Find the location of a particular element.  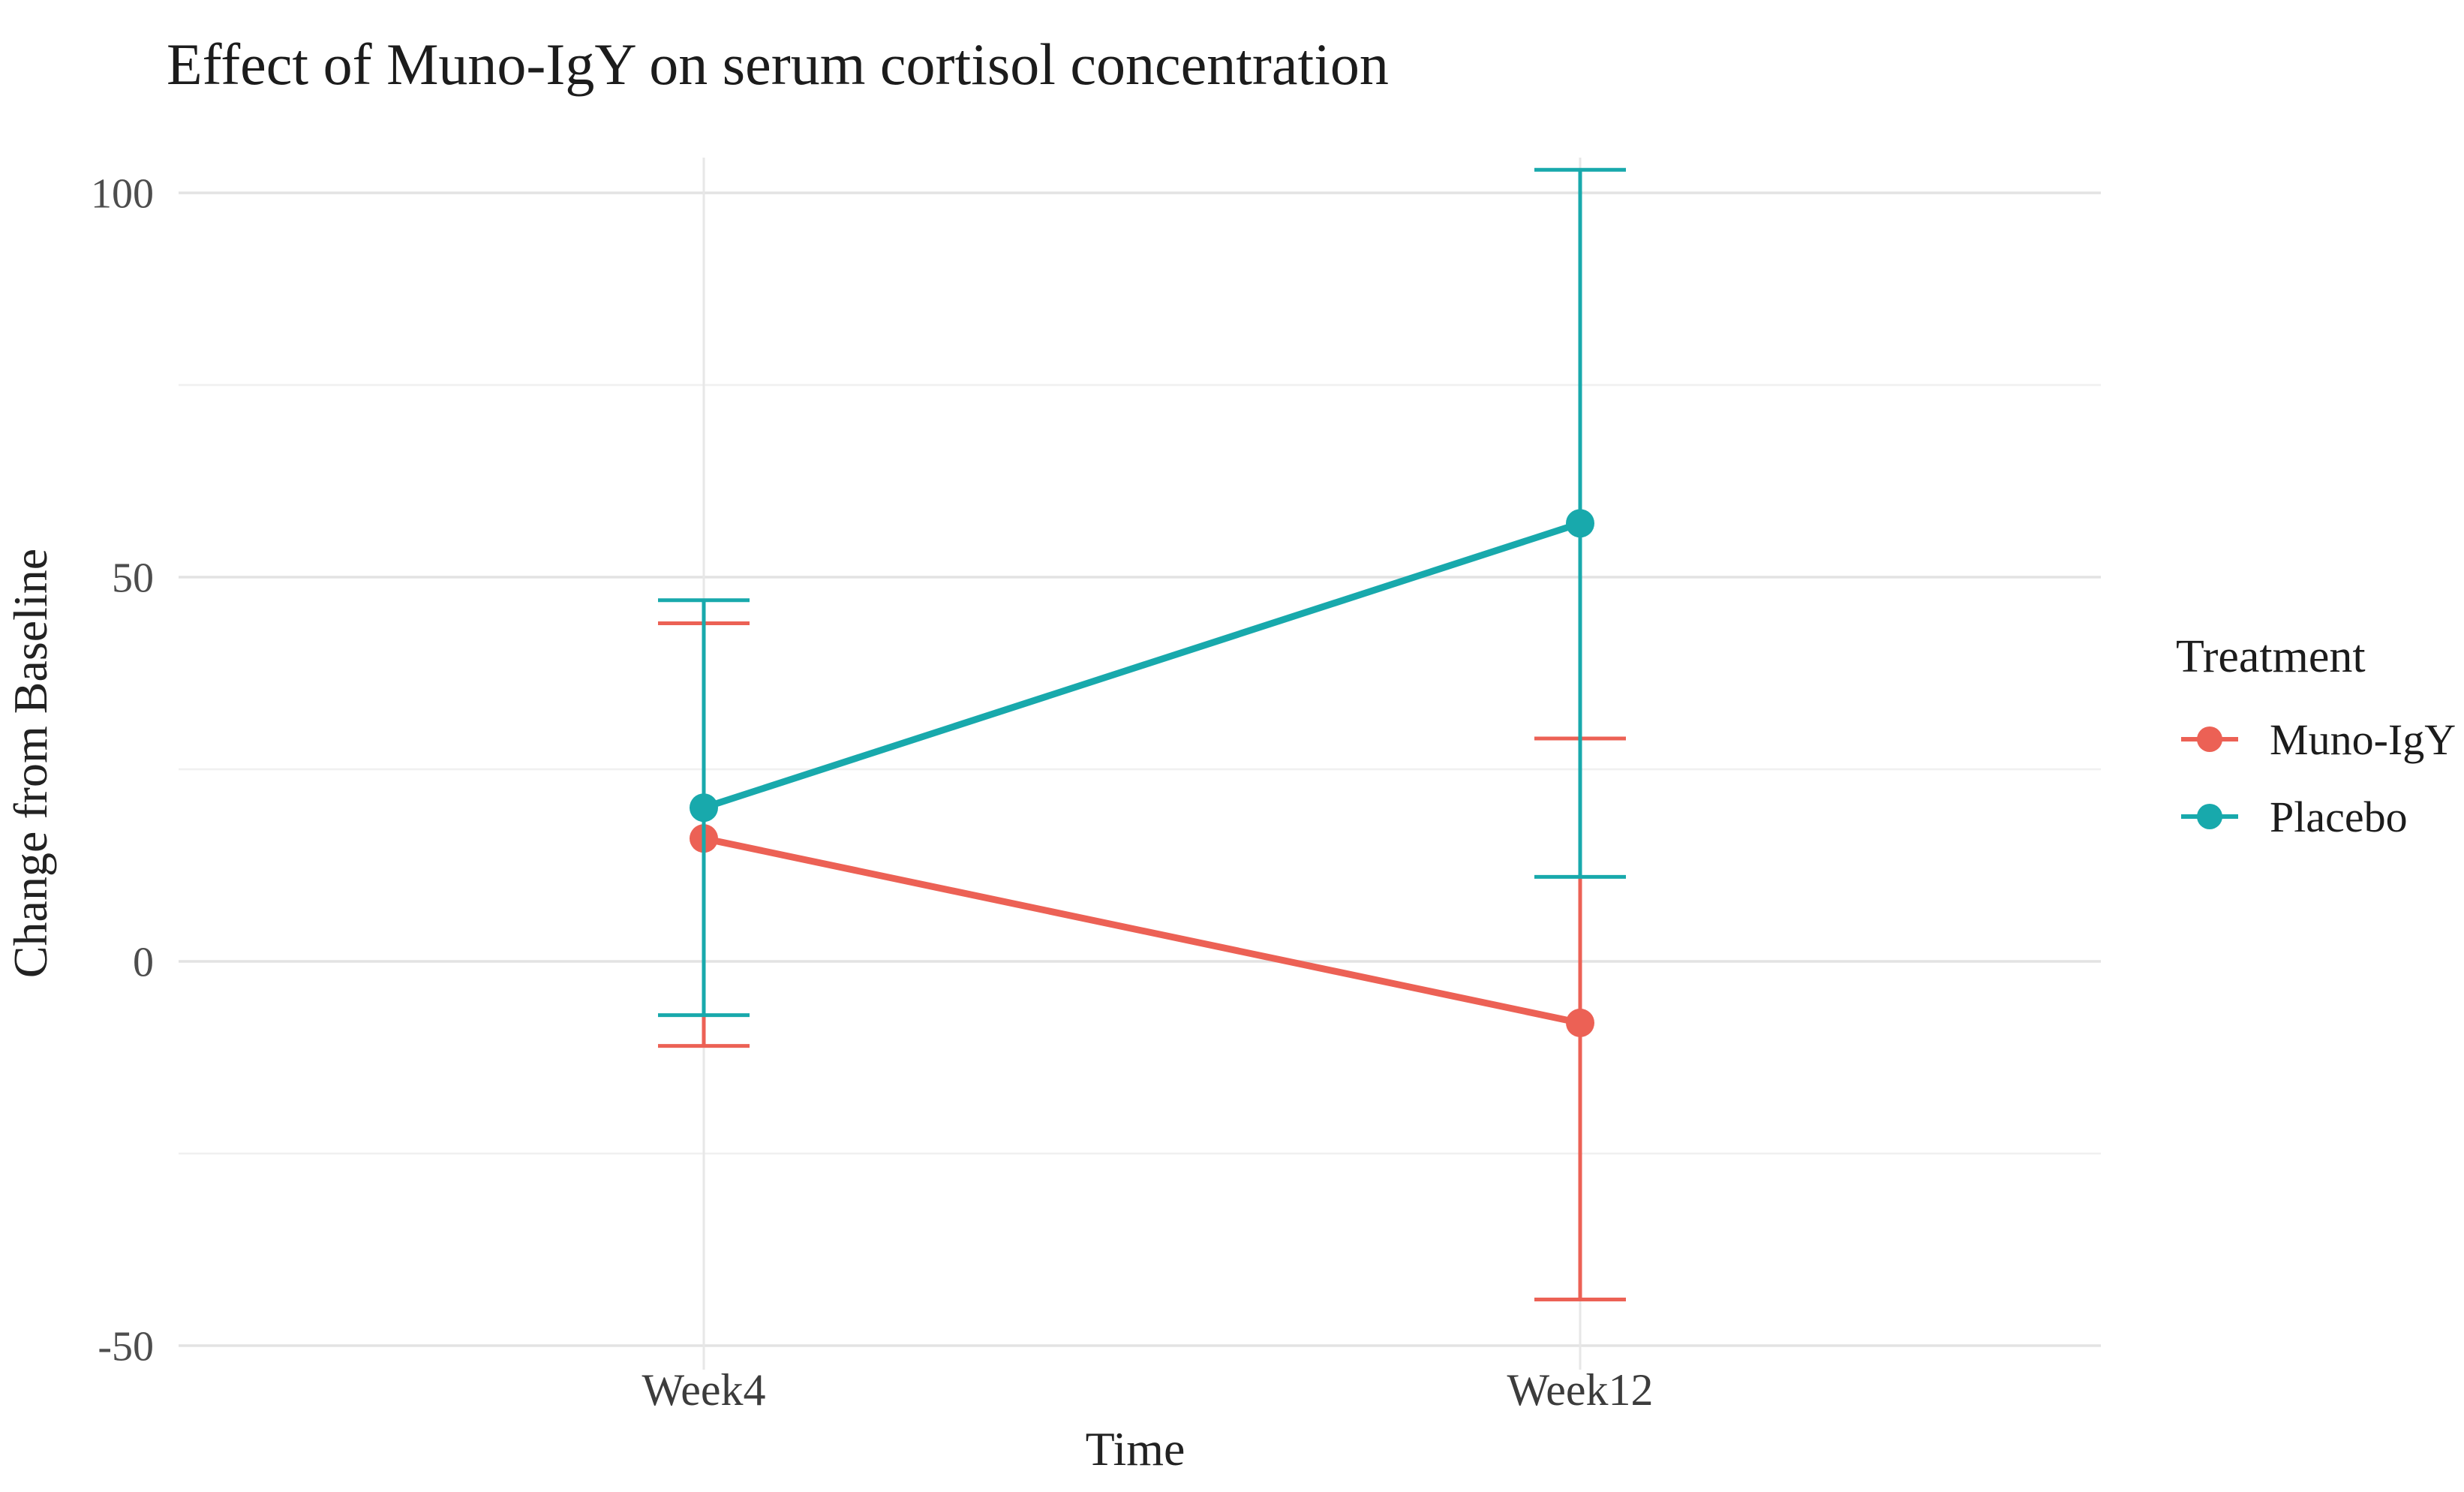

series-line-placebo is located at coordinates (1142, 665).